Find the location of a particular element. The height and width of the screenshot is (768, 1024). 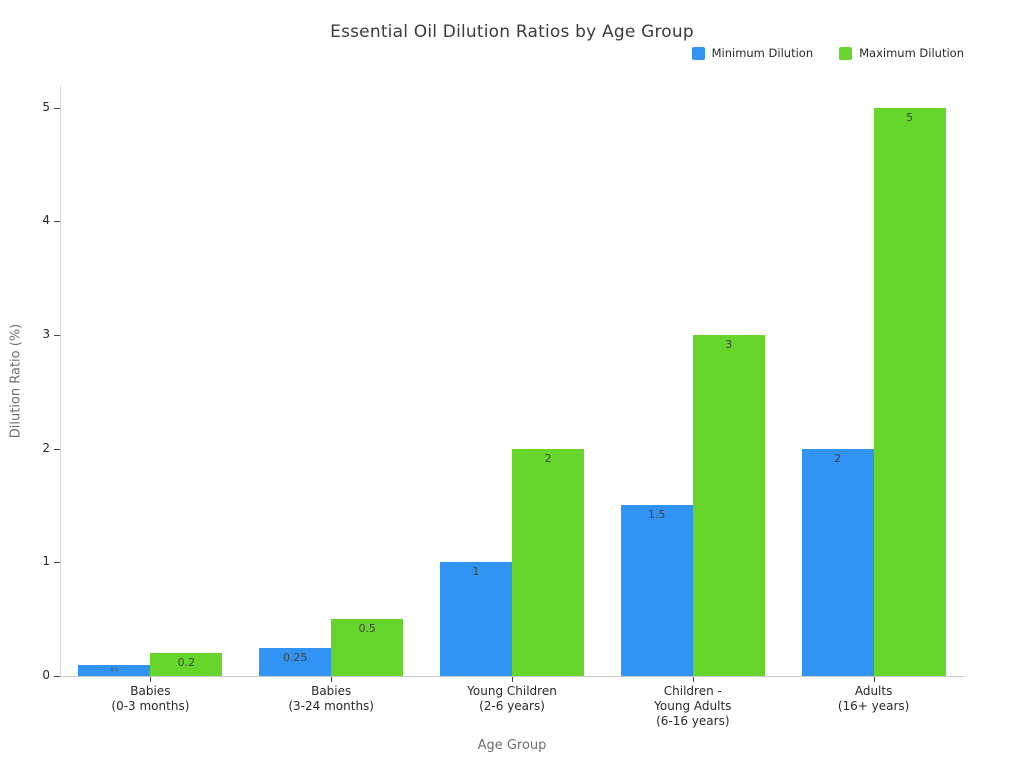

bar-value-label: 1.5 is located at coordinates (657, 515).